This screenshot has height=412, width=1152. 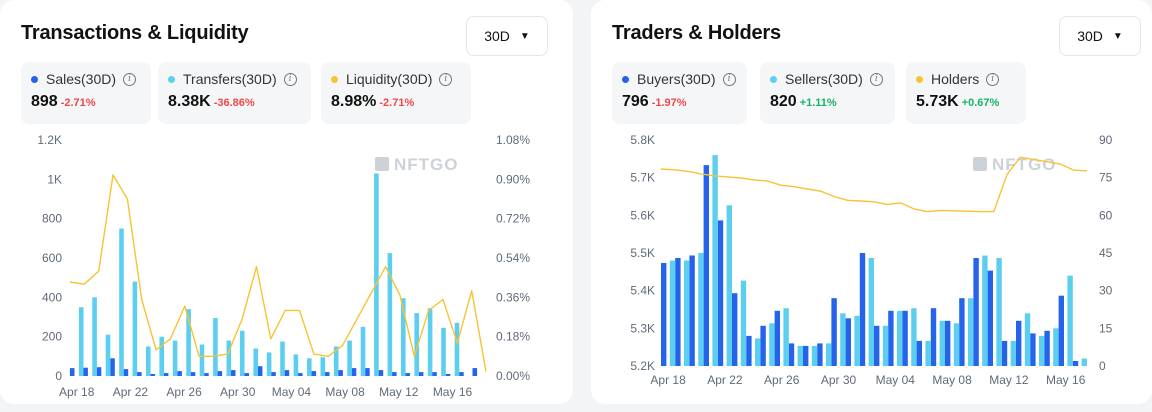 I want to click on y-right-tick-label: 1.08%, so click(x=513, y=140).